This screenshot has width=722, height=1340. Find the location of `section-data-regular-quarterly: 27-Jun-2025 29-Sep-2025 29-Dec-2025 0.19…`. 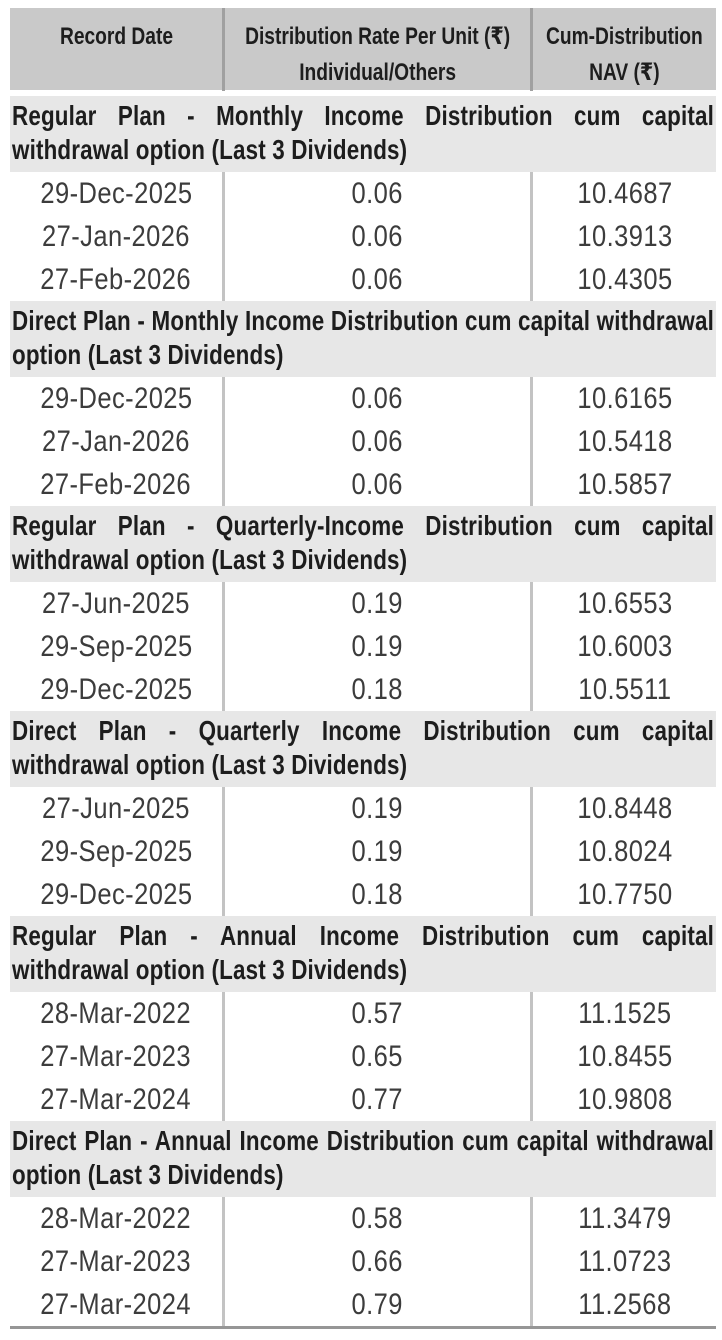

section-data-regular-quarterly: 27-Jun-2025 29-Sep-2025 29-Dec-2025 0.19… is located at coordinates (363, 646).